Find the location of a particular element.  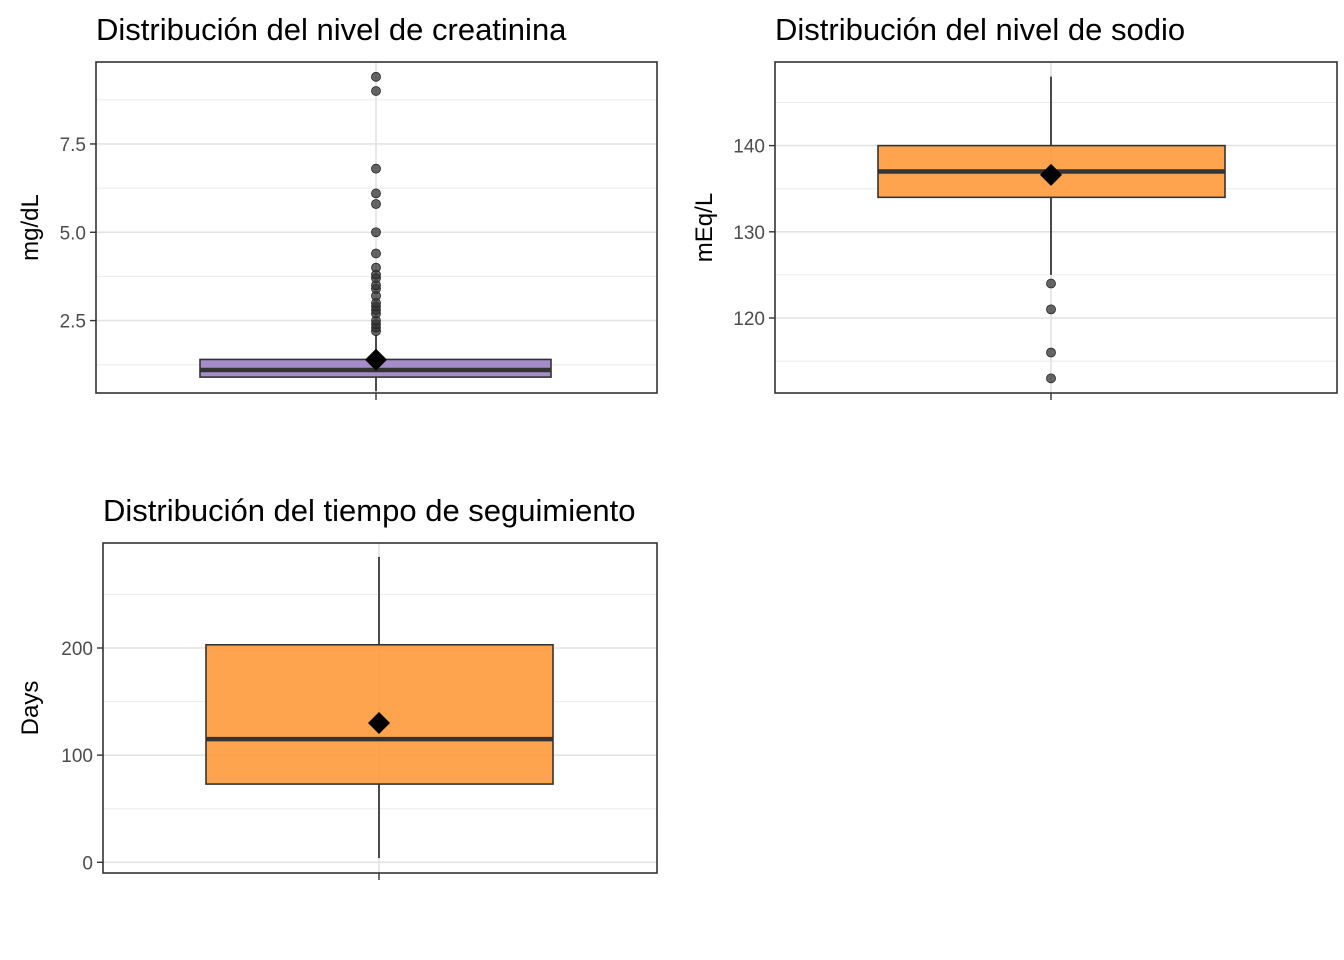

y-axis-label: mEq/L is located at coordinates (704, 227).